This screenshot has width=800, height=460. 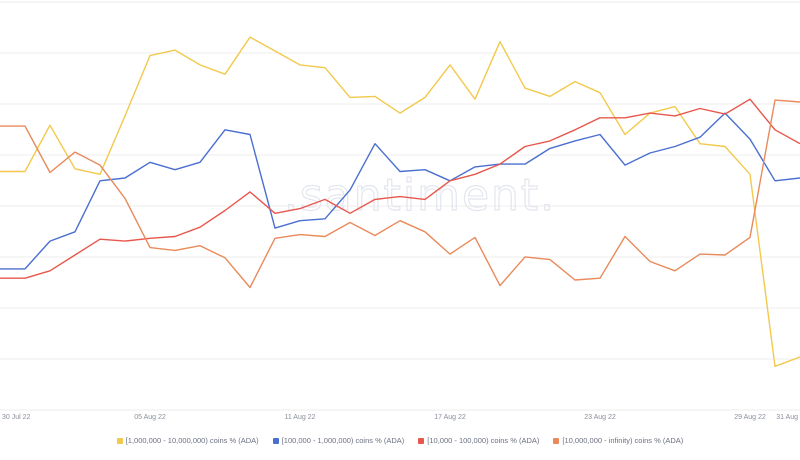 I want to click on x-tick-label: 31 Aug, so click(x=787, y=417).